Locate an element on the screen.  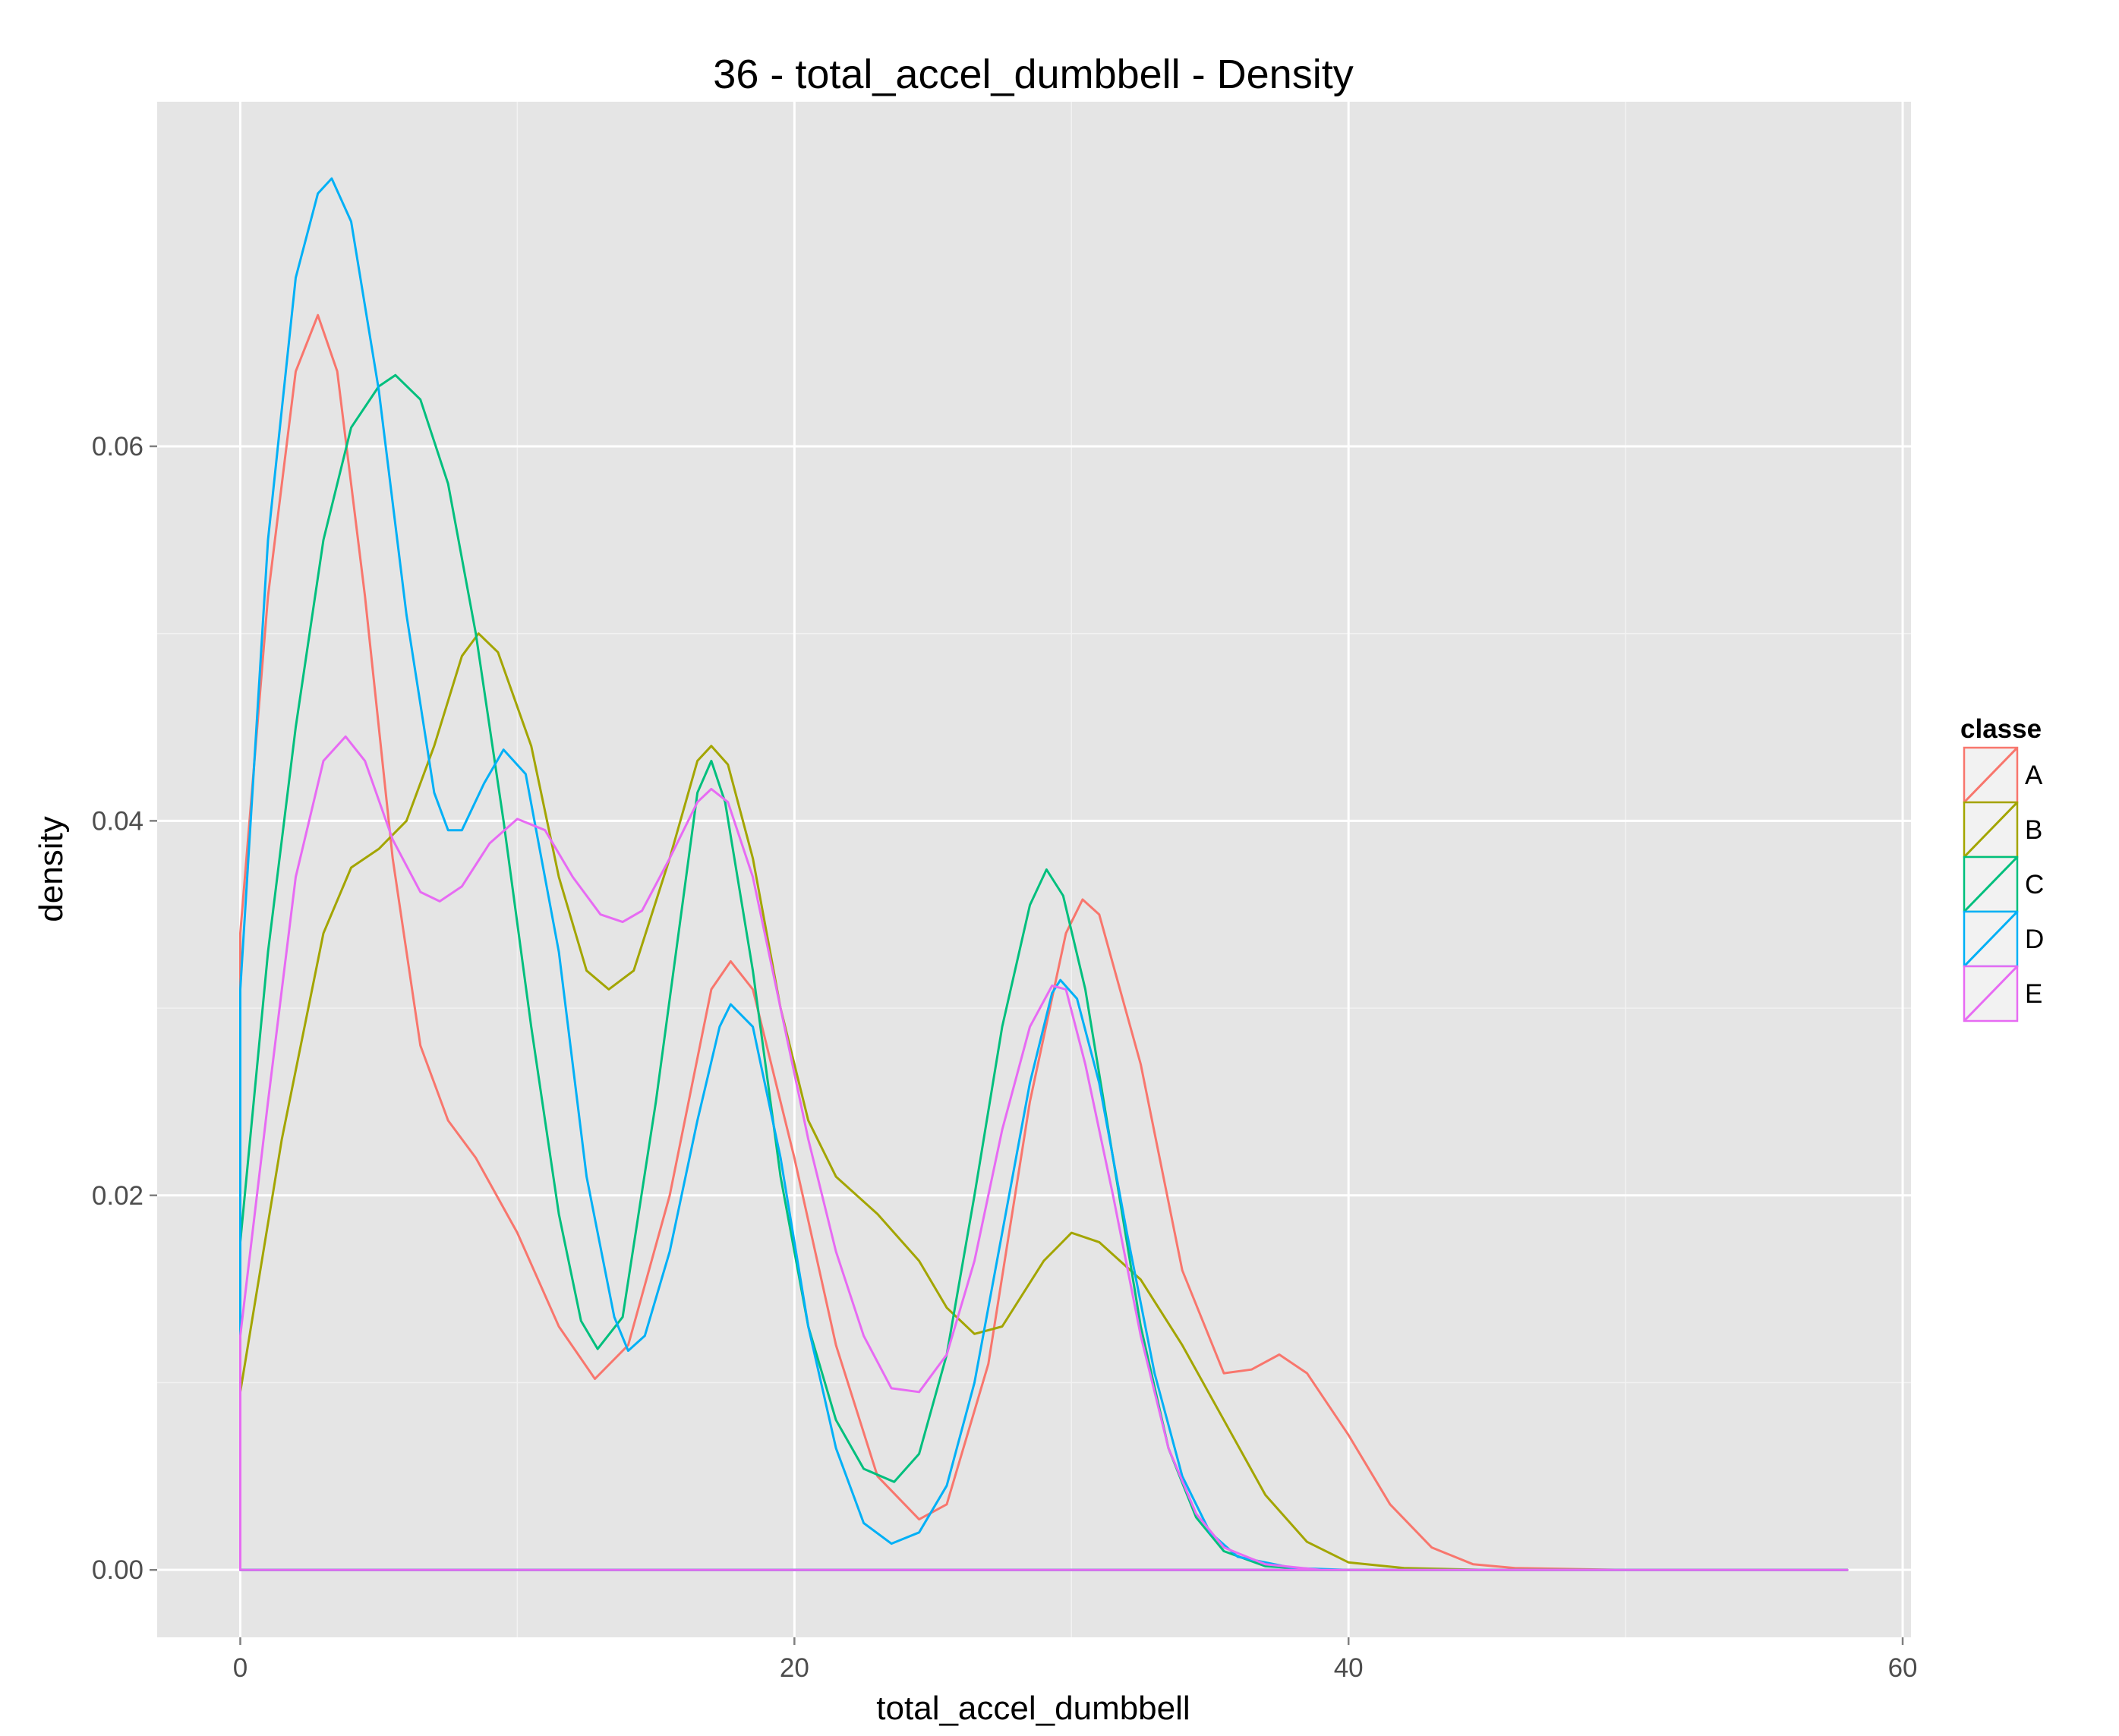
x-tick-label: 60 is located at coordinates (1903, 1668).